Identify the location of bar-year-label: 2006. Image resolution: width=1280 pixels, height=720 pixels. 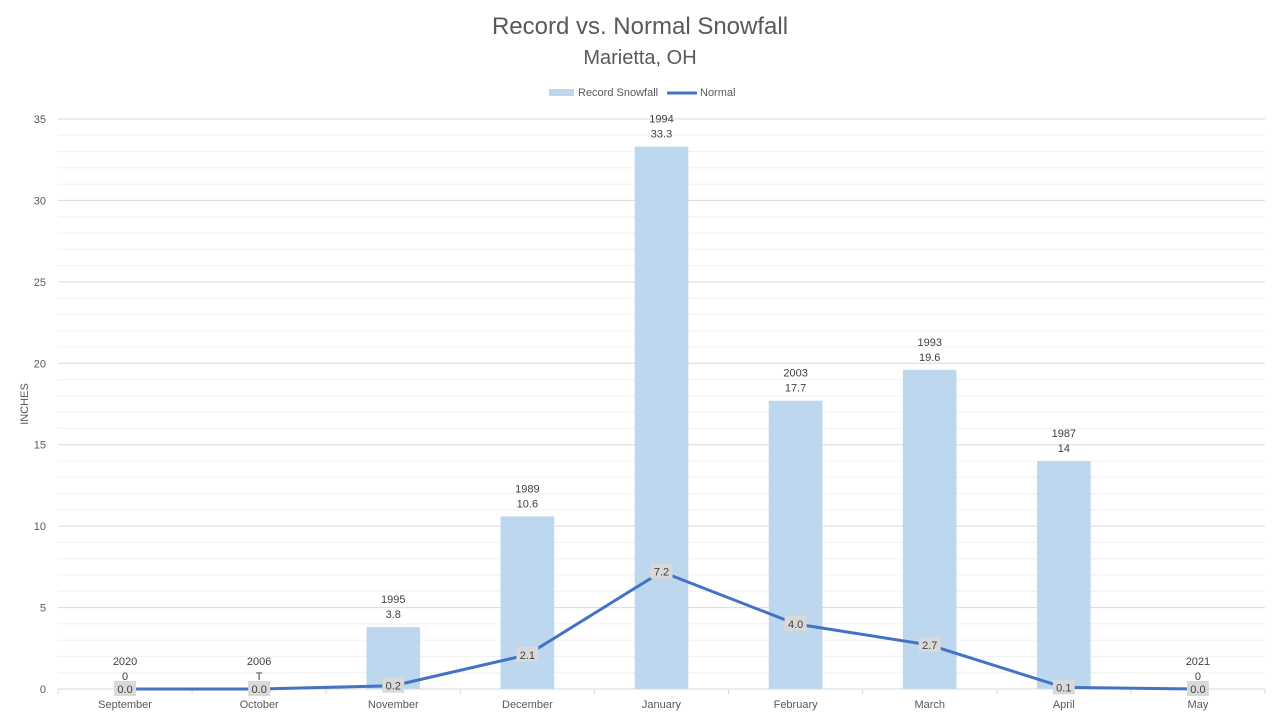
(259, 662).